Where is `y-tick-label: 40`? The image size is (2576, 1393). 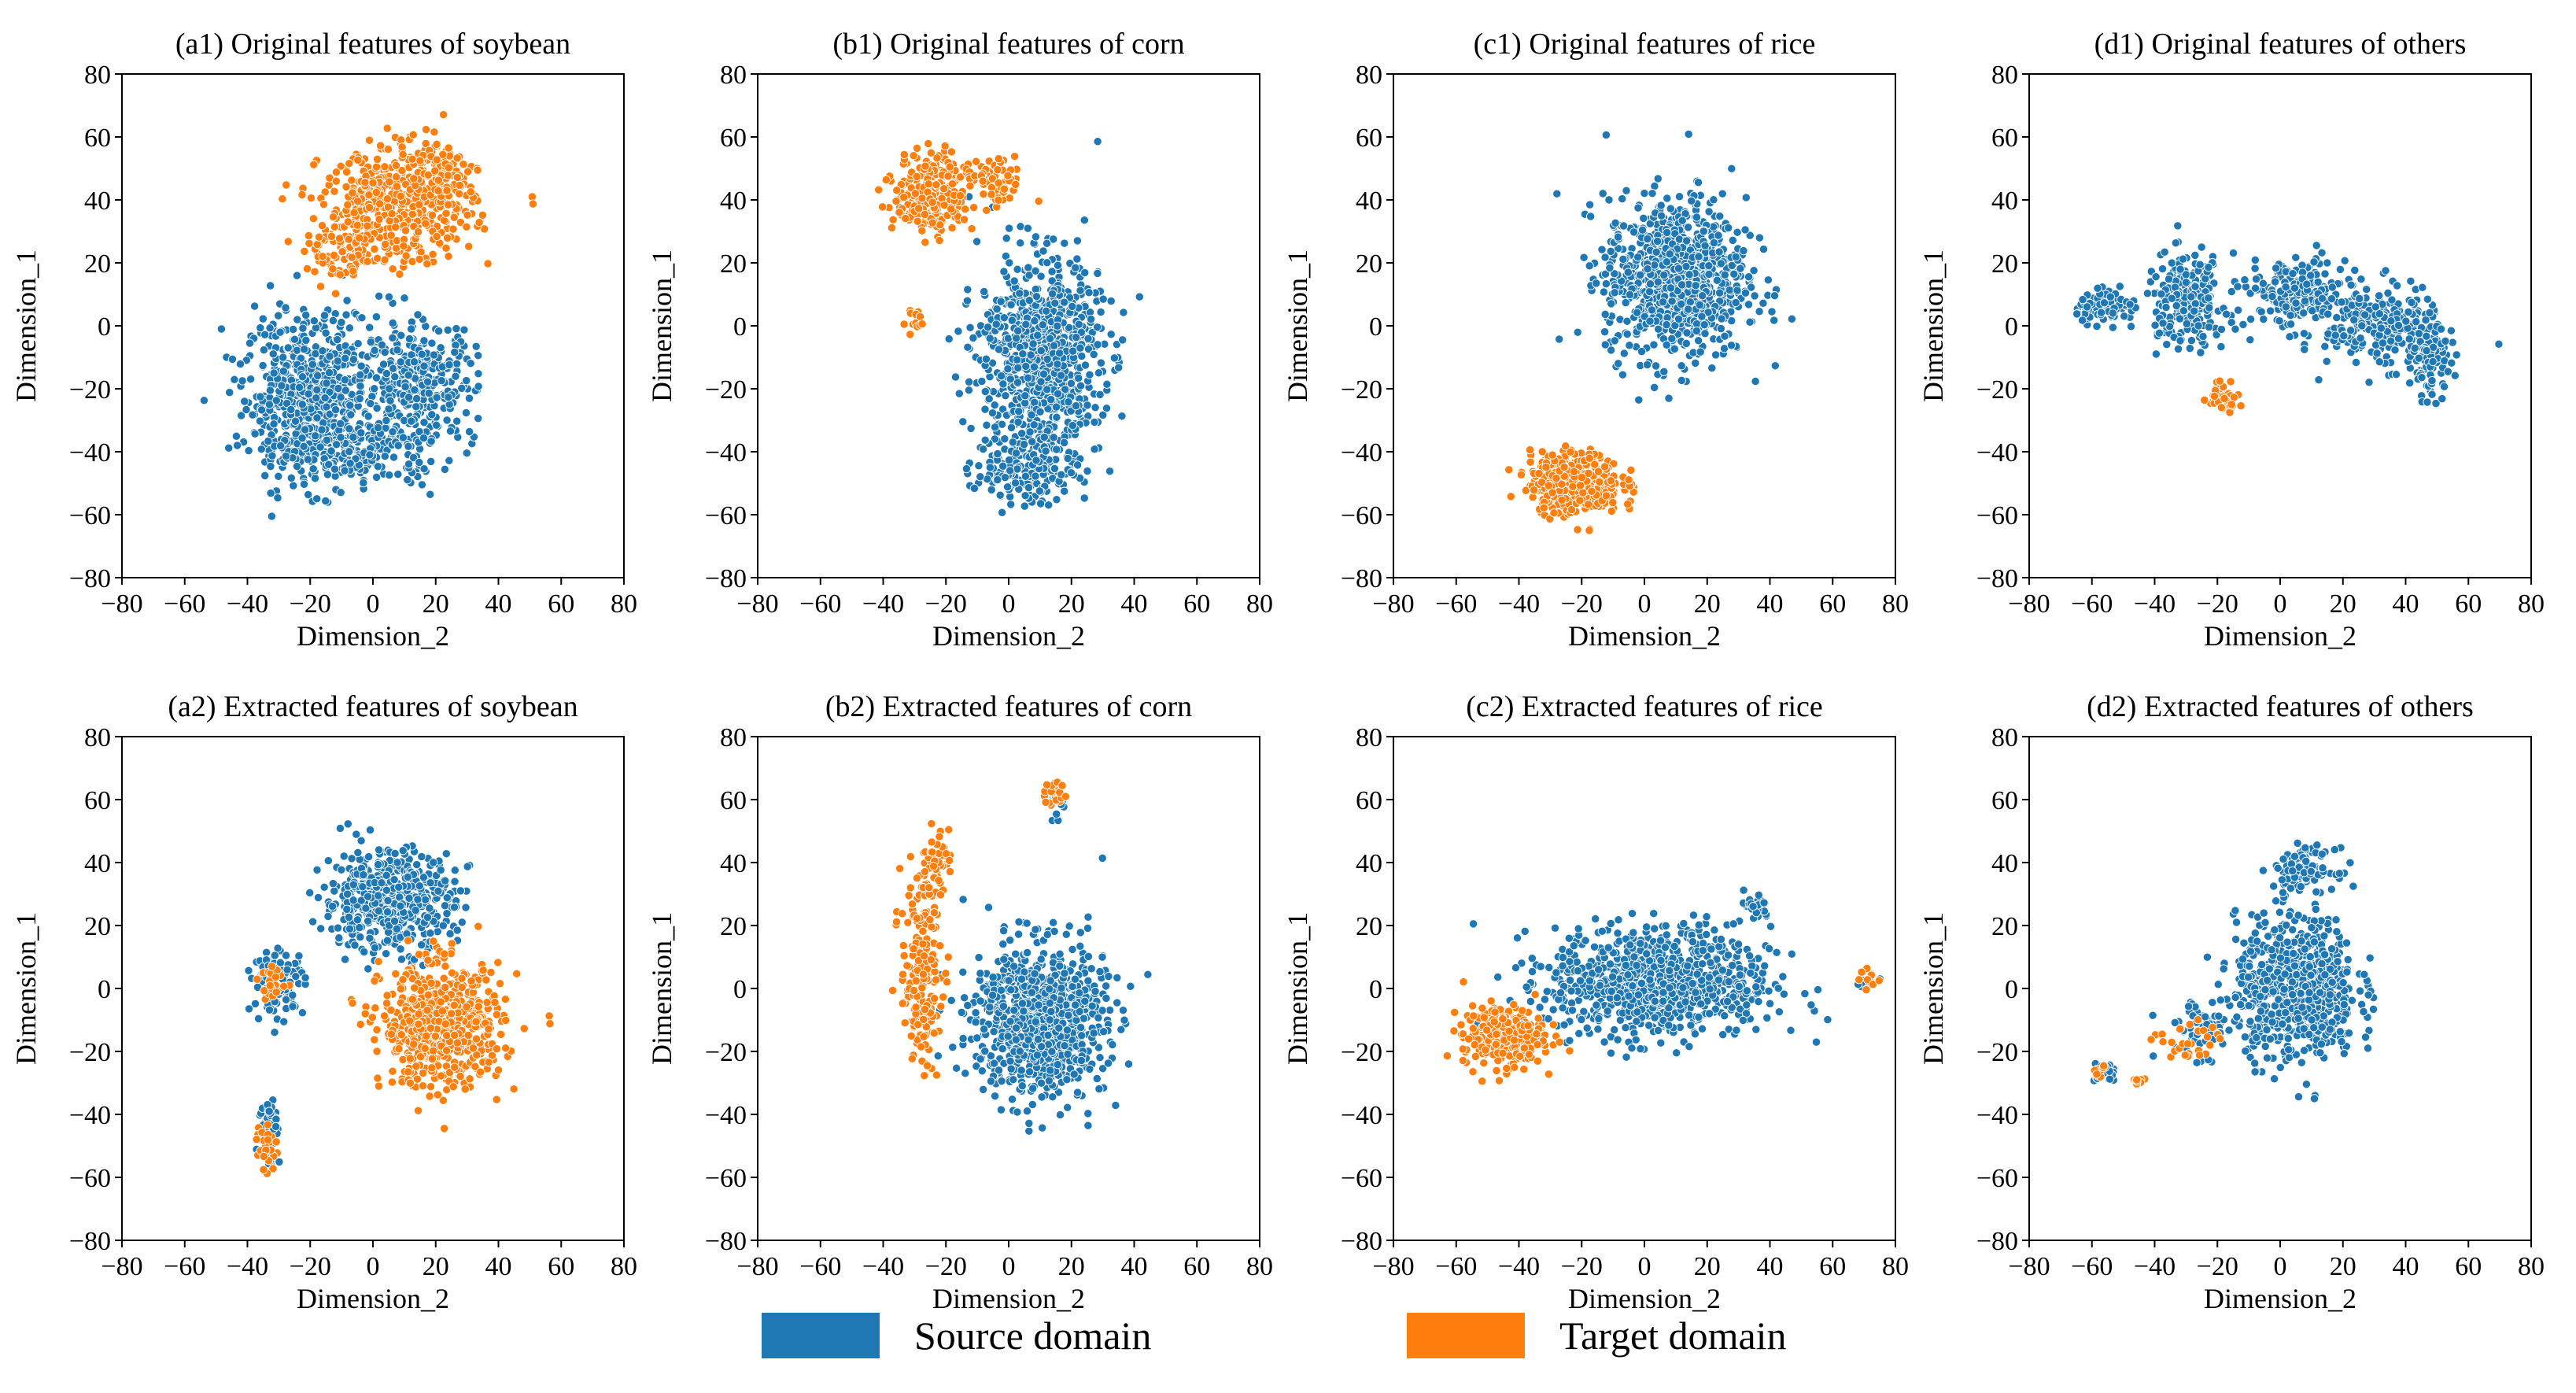 y-tick-label: 40 is located at coordinates (1369, 201).